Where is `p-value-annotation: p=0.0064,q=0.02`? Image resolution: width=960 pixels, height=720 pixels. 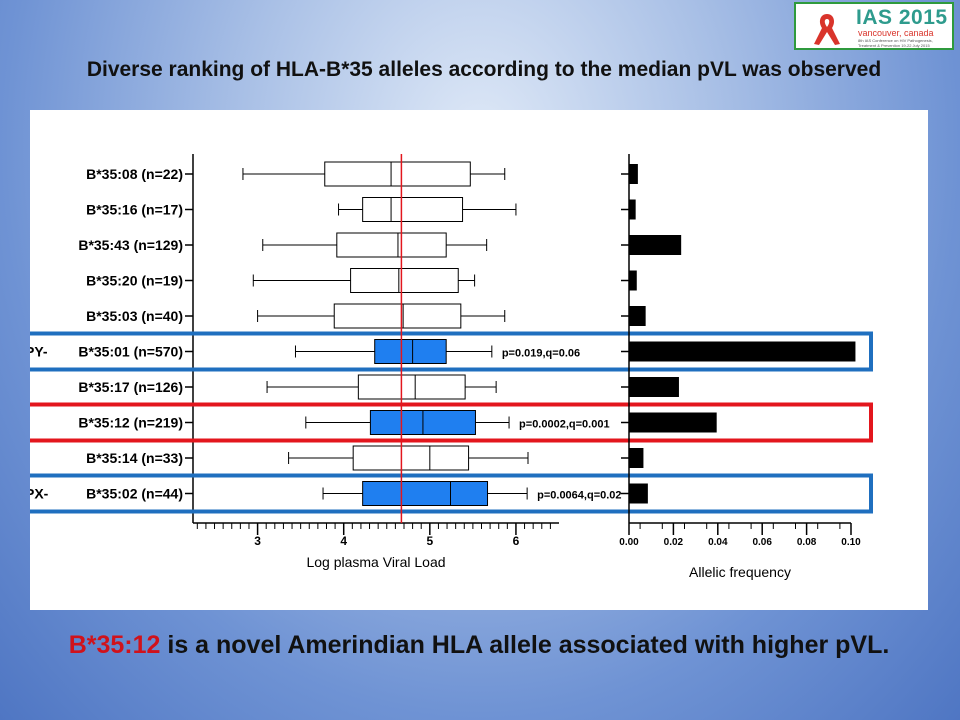
p-value-annotation: p=0.0064,q=0.02 is located at coordinates (579, 496).